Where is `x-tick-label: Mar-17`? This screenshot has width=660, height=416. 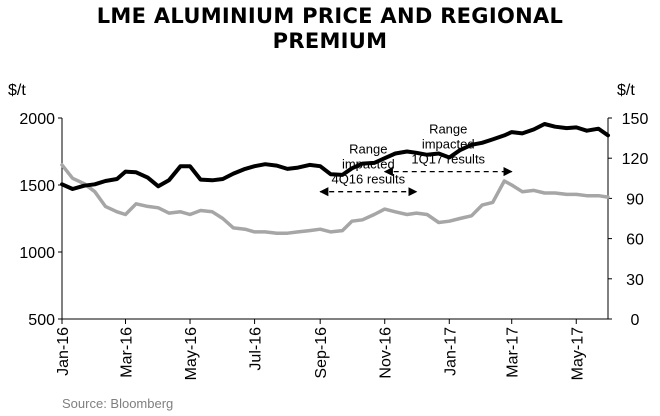
x-tick-label: Mar-17 is located at coordinates (513, 352).